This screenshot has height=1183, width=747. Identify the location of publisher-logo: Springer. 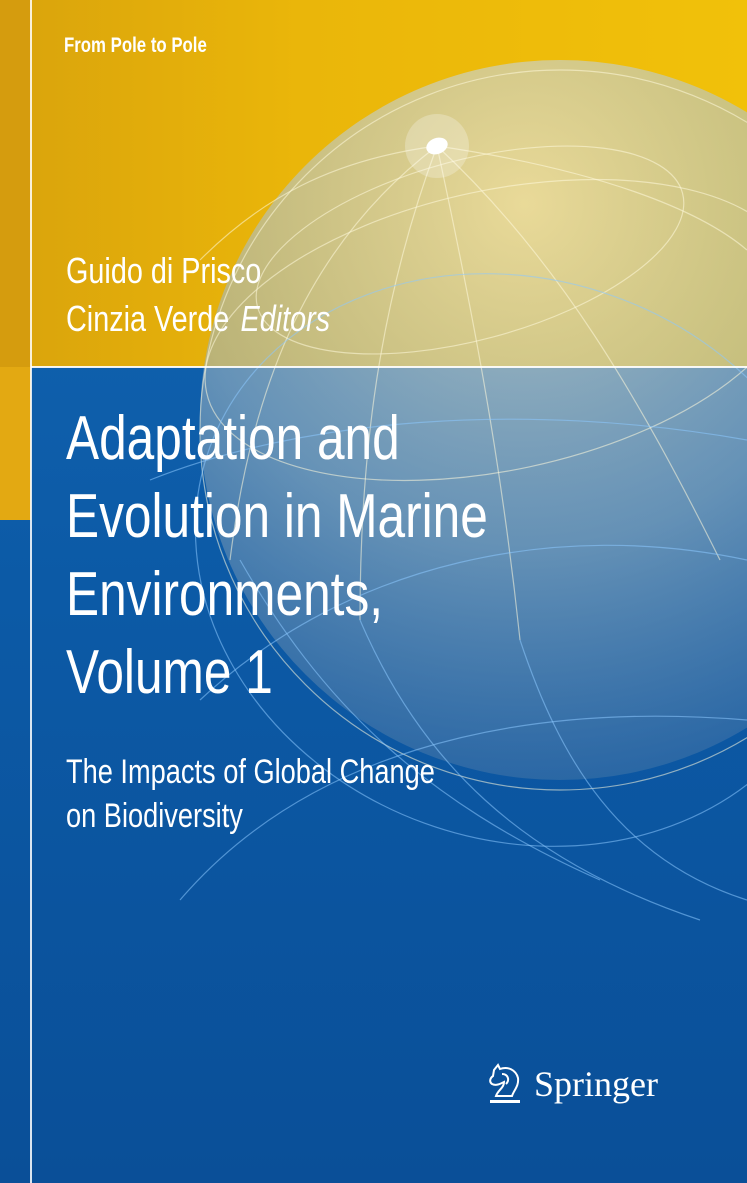
(571, 1084).